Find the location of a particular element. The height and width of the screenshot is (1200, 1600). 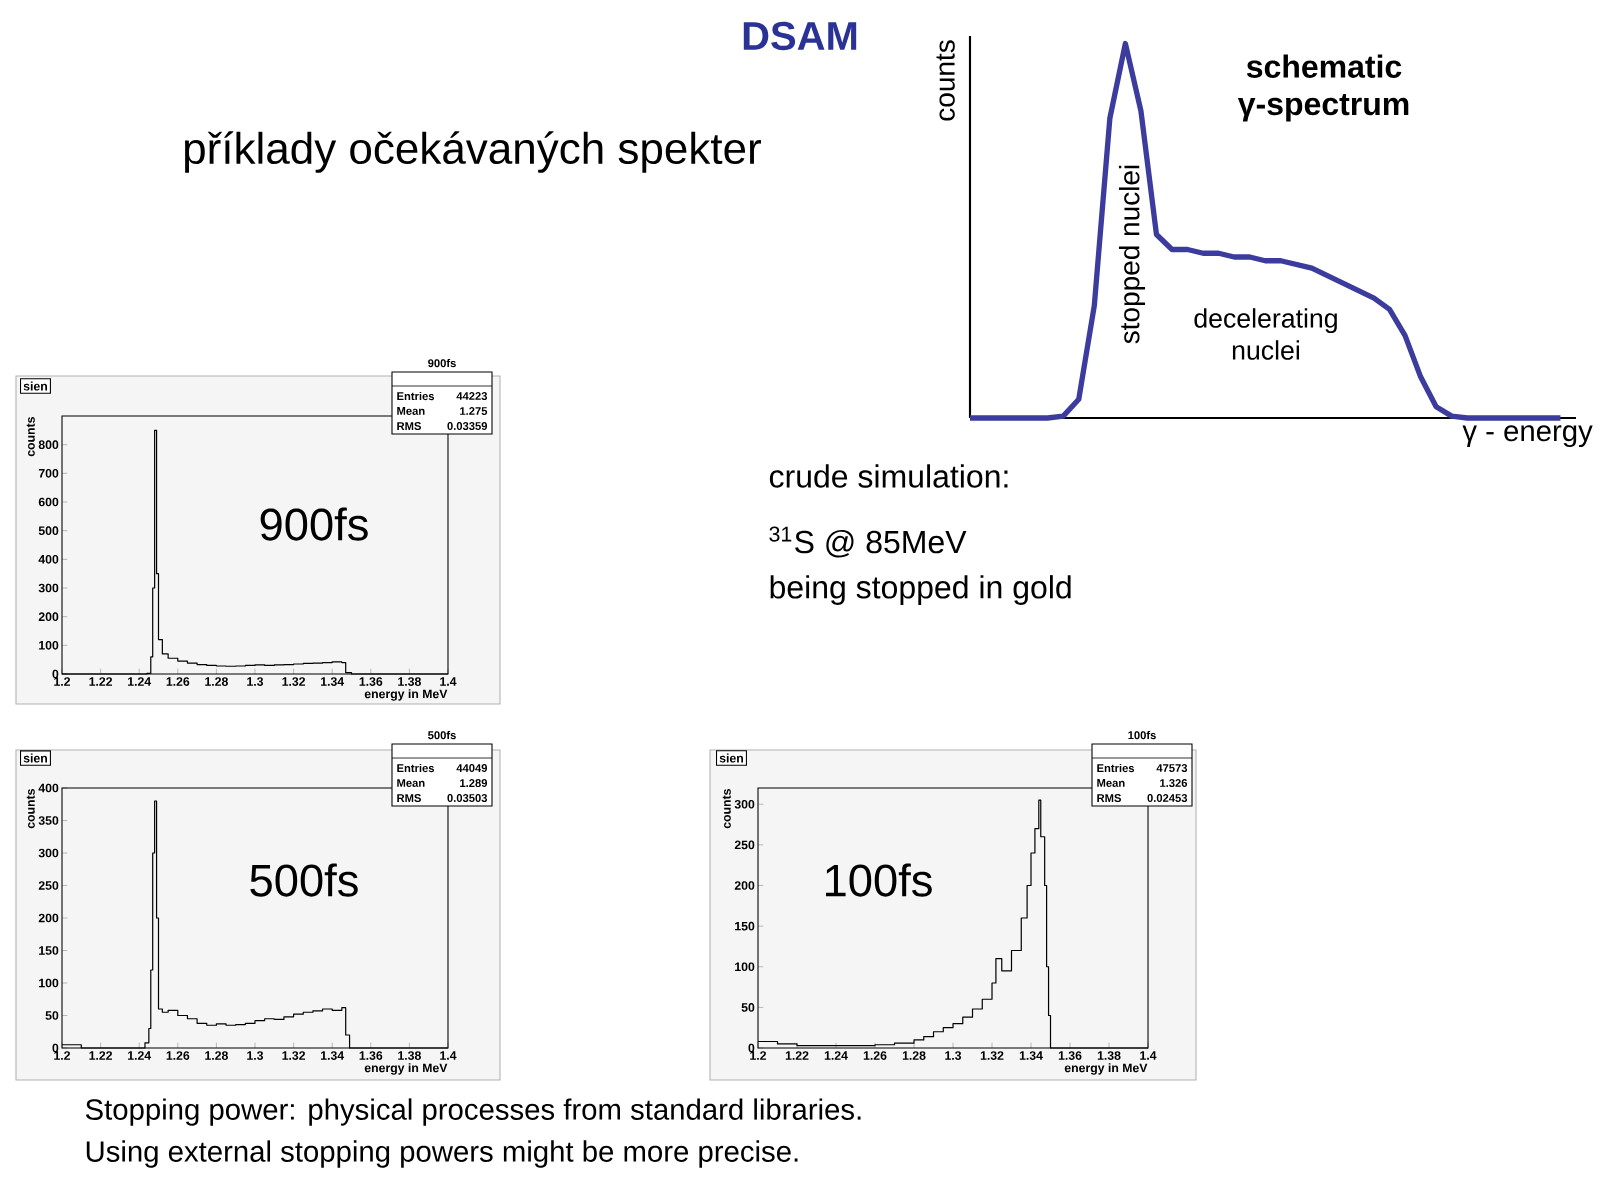

text: $^{31}$S @ 85MeV is located at coordinates (868, 542).